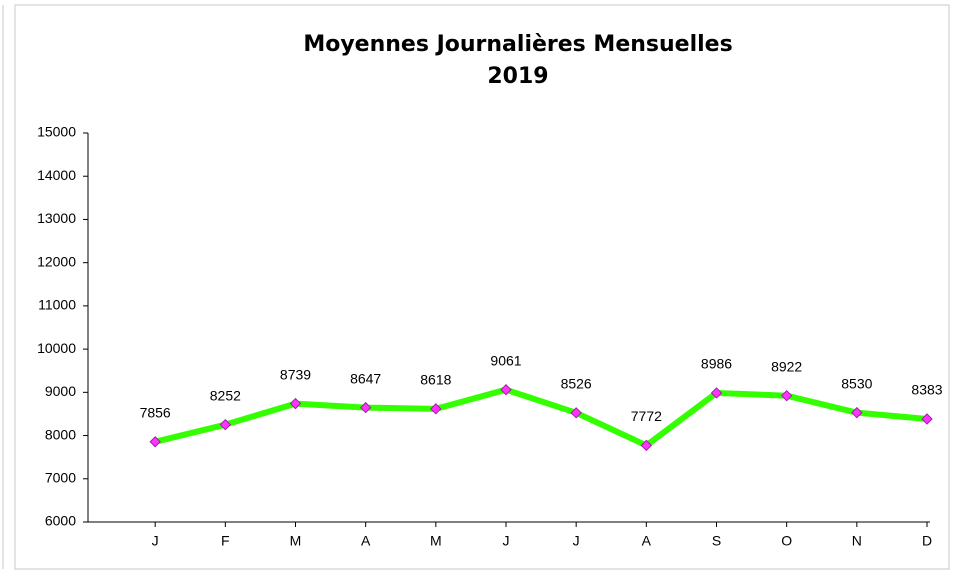  I want to click on x-tick-label: F, so click(225, 541).